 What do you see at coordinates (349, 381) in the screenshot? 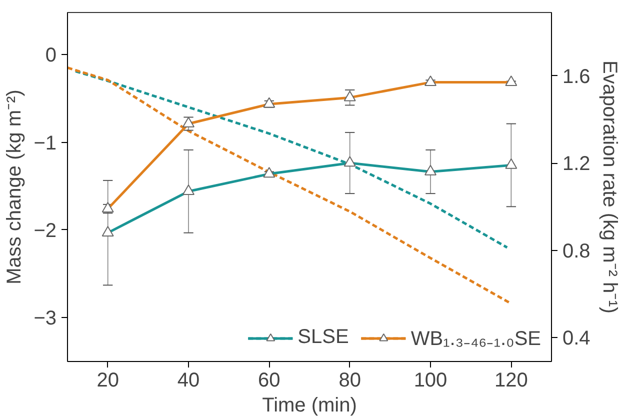
I see `x-tick-label: 80` at bounding box center [349, 381].